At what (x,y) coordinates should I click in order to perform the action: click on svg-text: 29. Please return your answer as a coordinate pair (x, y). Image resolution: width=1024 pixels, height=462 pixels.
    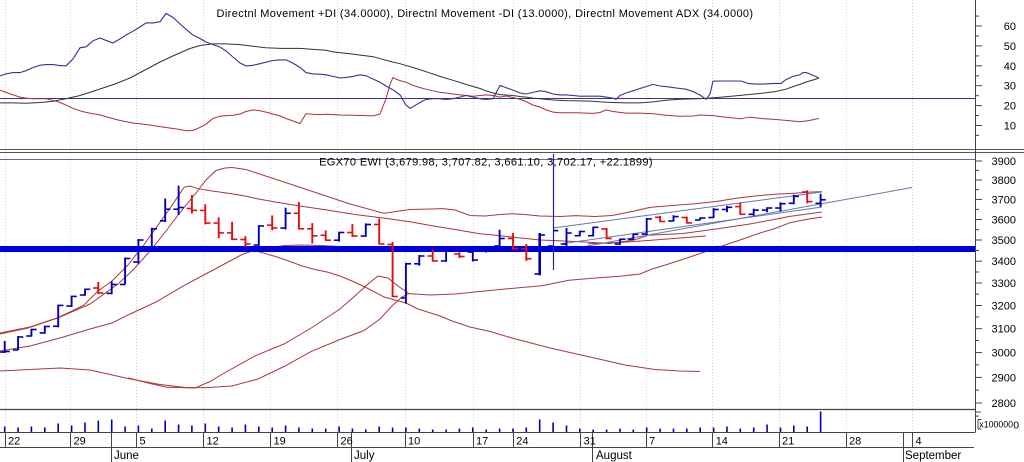
    Looking at the image, I should click on (80, 442).